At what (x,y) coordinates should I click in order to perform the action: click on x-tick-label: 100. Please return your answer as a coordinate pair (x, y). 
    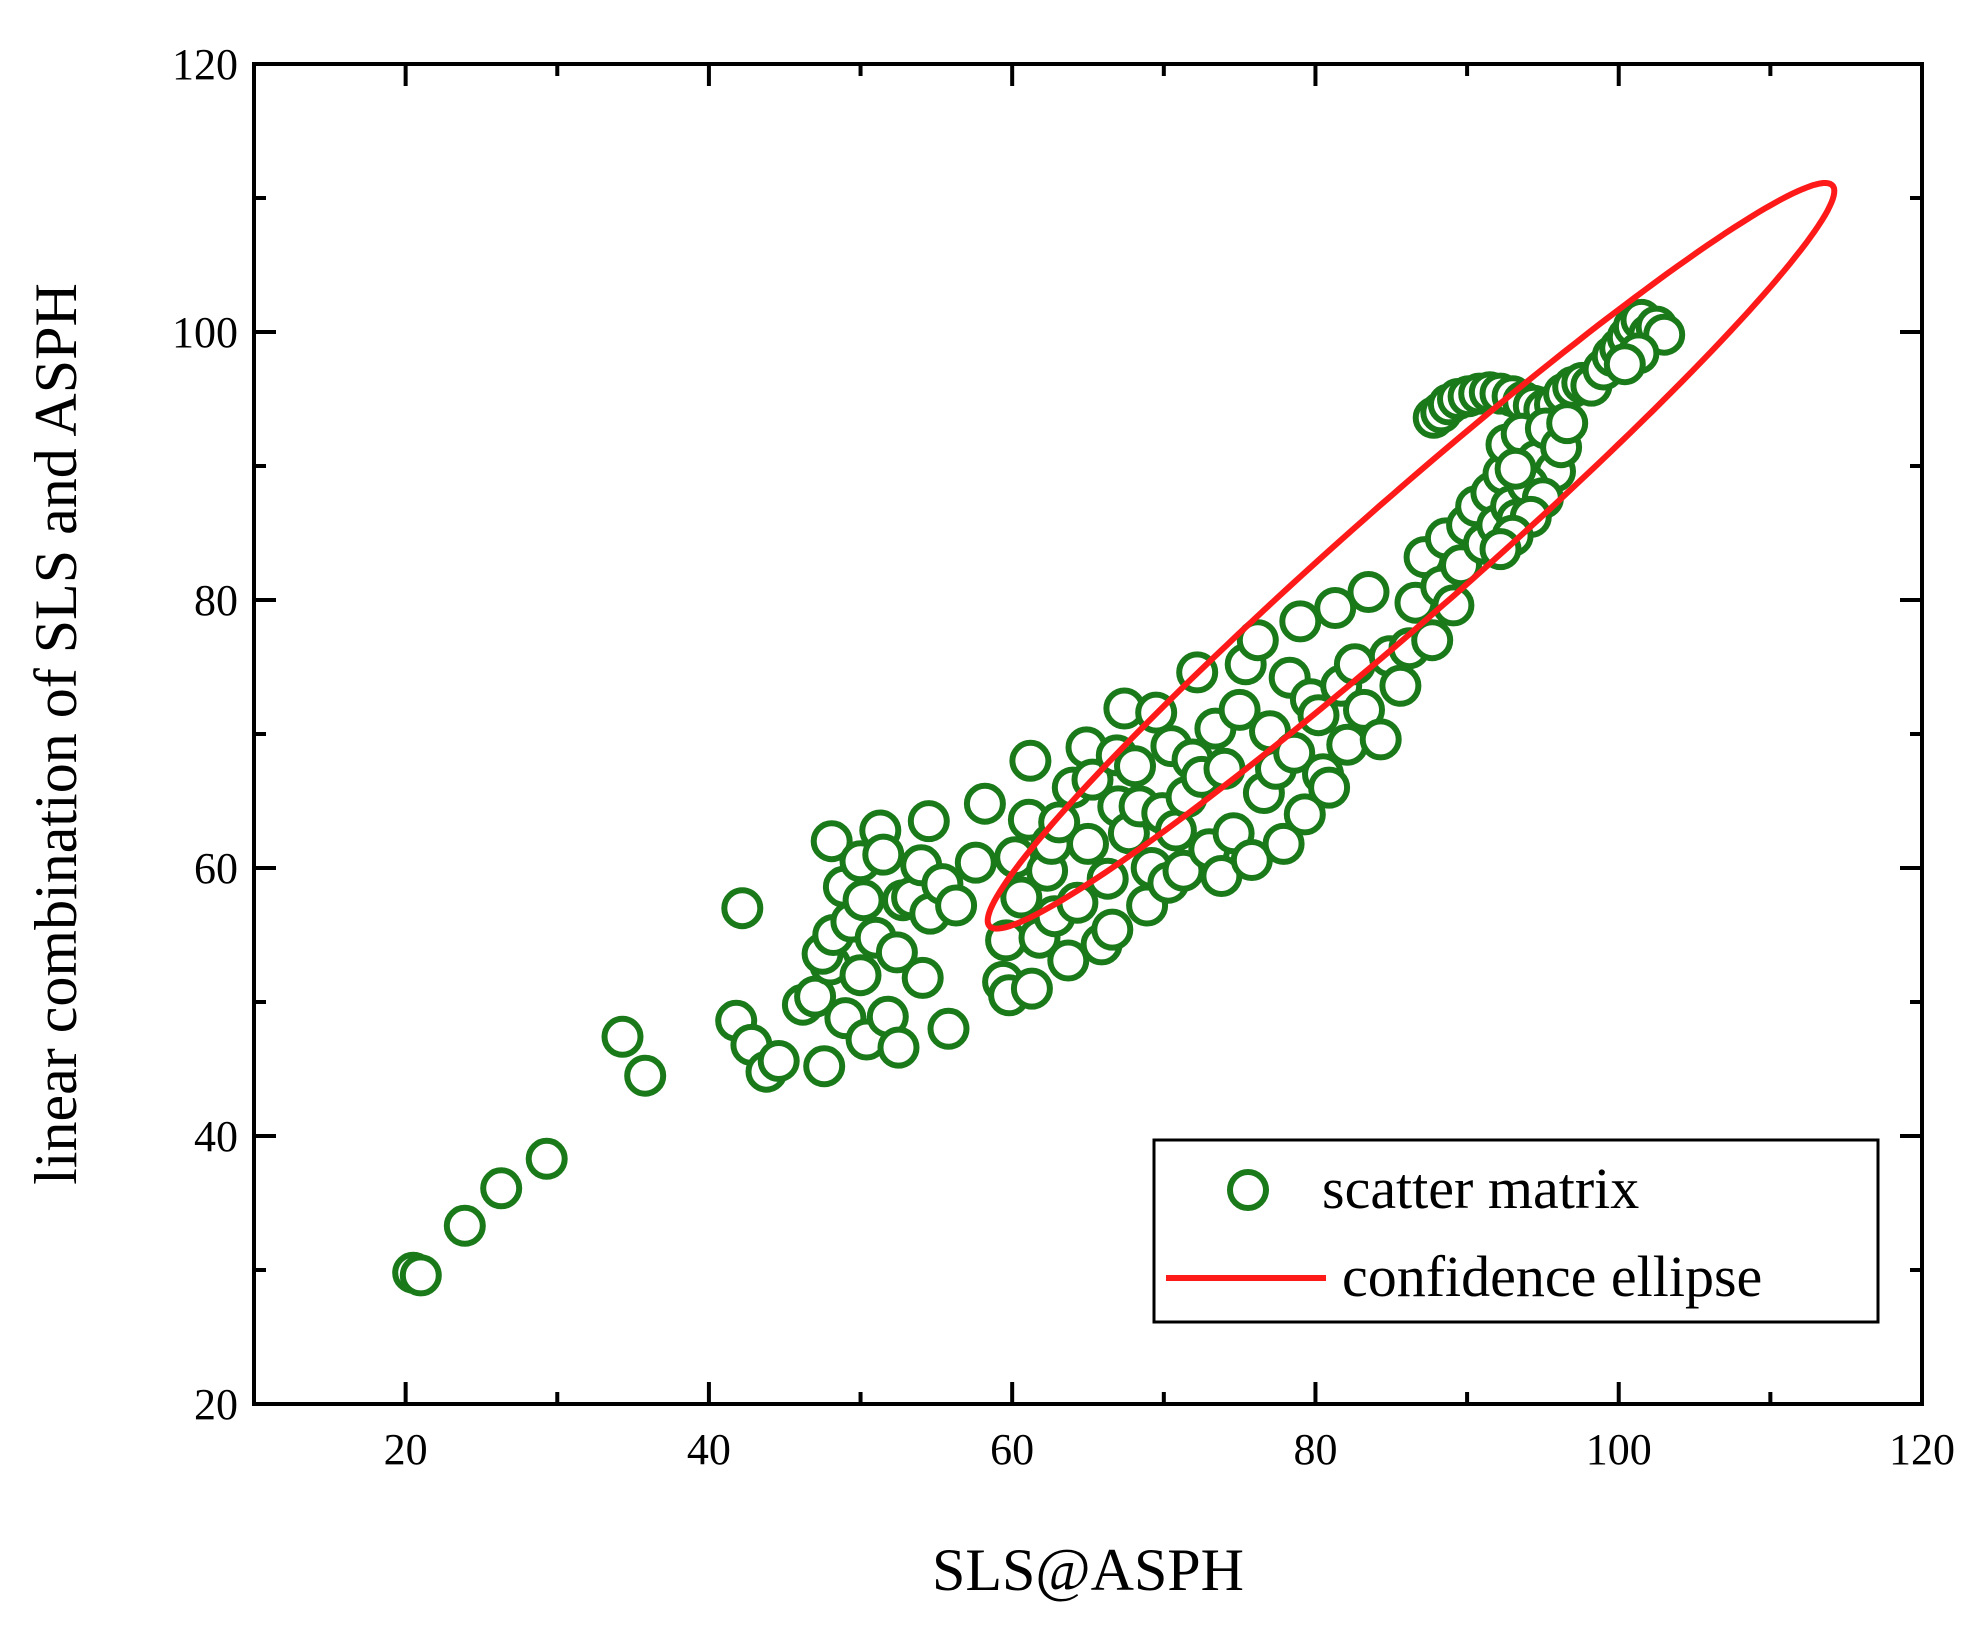
    Looking at the image, I should click on (1619, 1449).